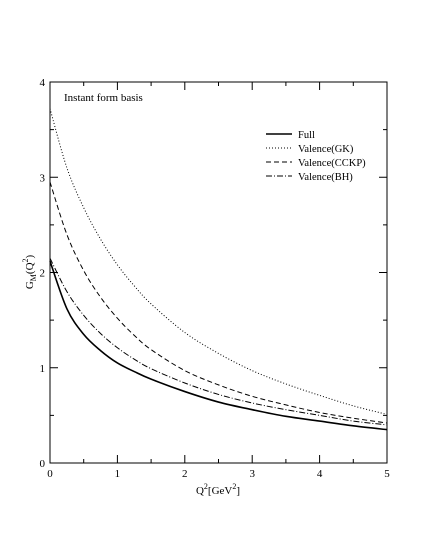  I want to click on legend-label-valence-gk: Valence(GK), so click(326, 149).